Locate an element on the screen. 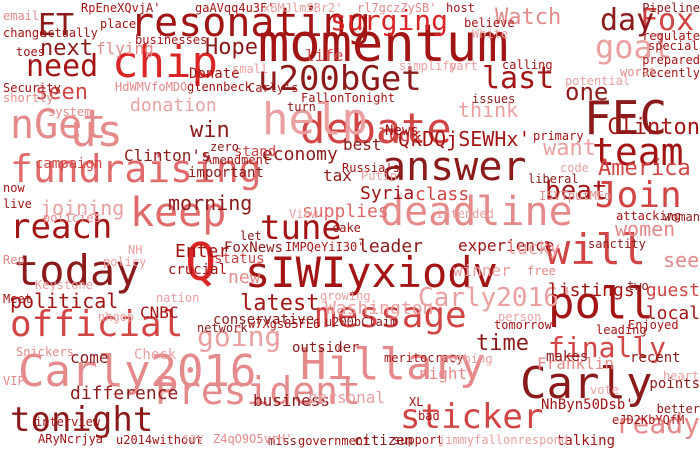 The image size is (700, 450). word-cloud-word: calling is located at coordinates (527, 65).